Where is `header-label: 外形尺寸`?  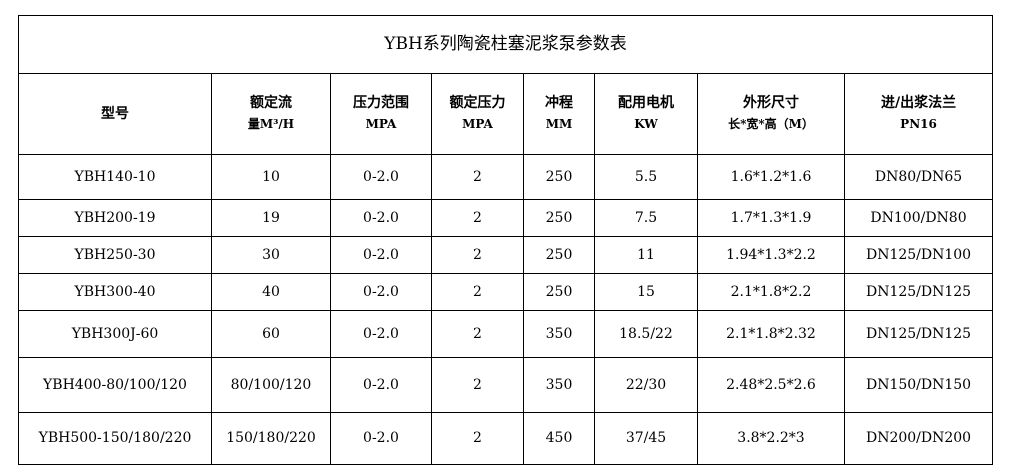 header-label: 外形尺寸 is located at coordinates (771, 103).